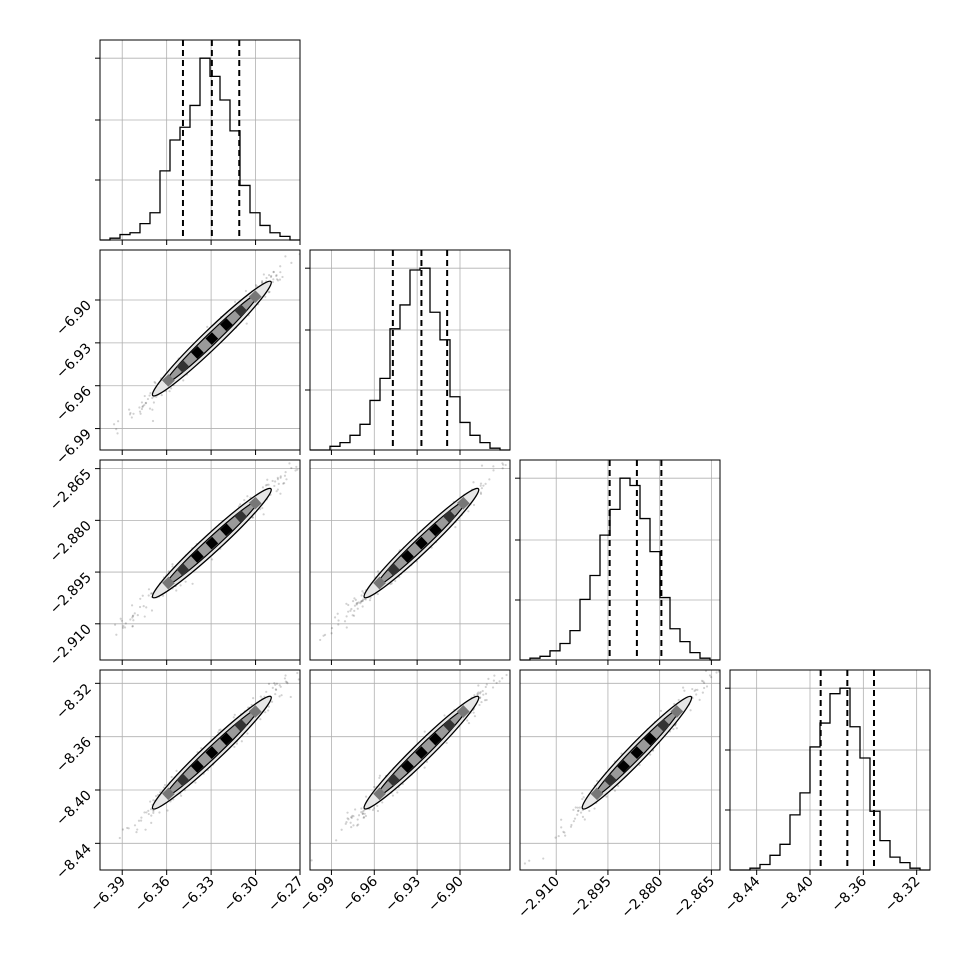  I want to click on panel-frame, so click(410, 770).